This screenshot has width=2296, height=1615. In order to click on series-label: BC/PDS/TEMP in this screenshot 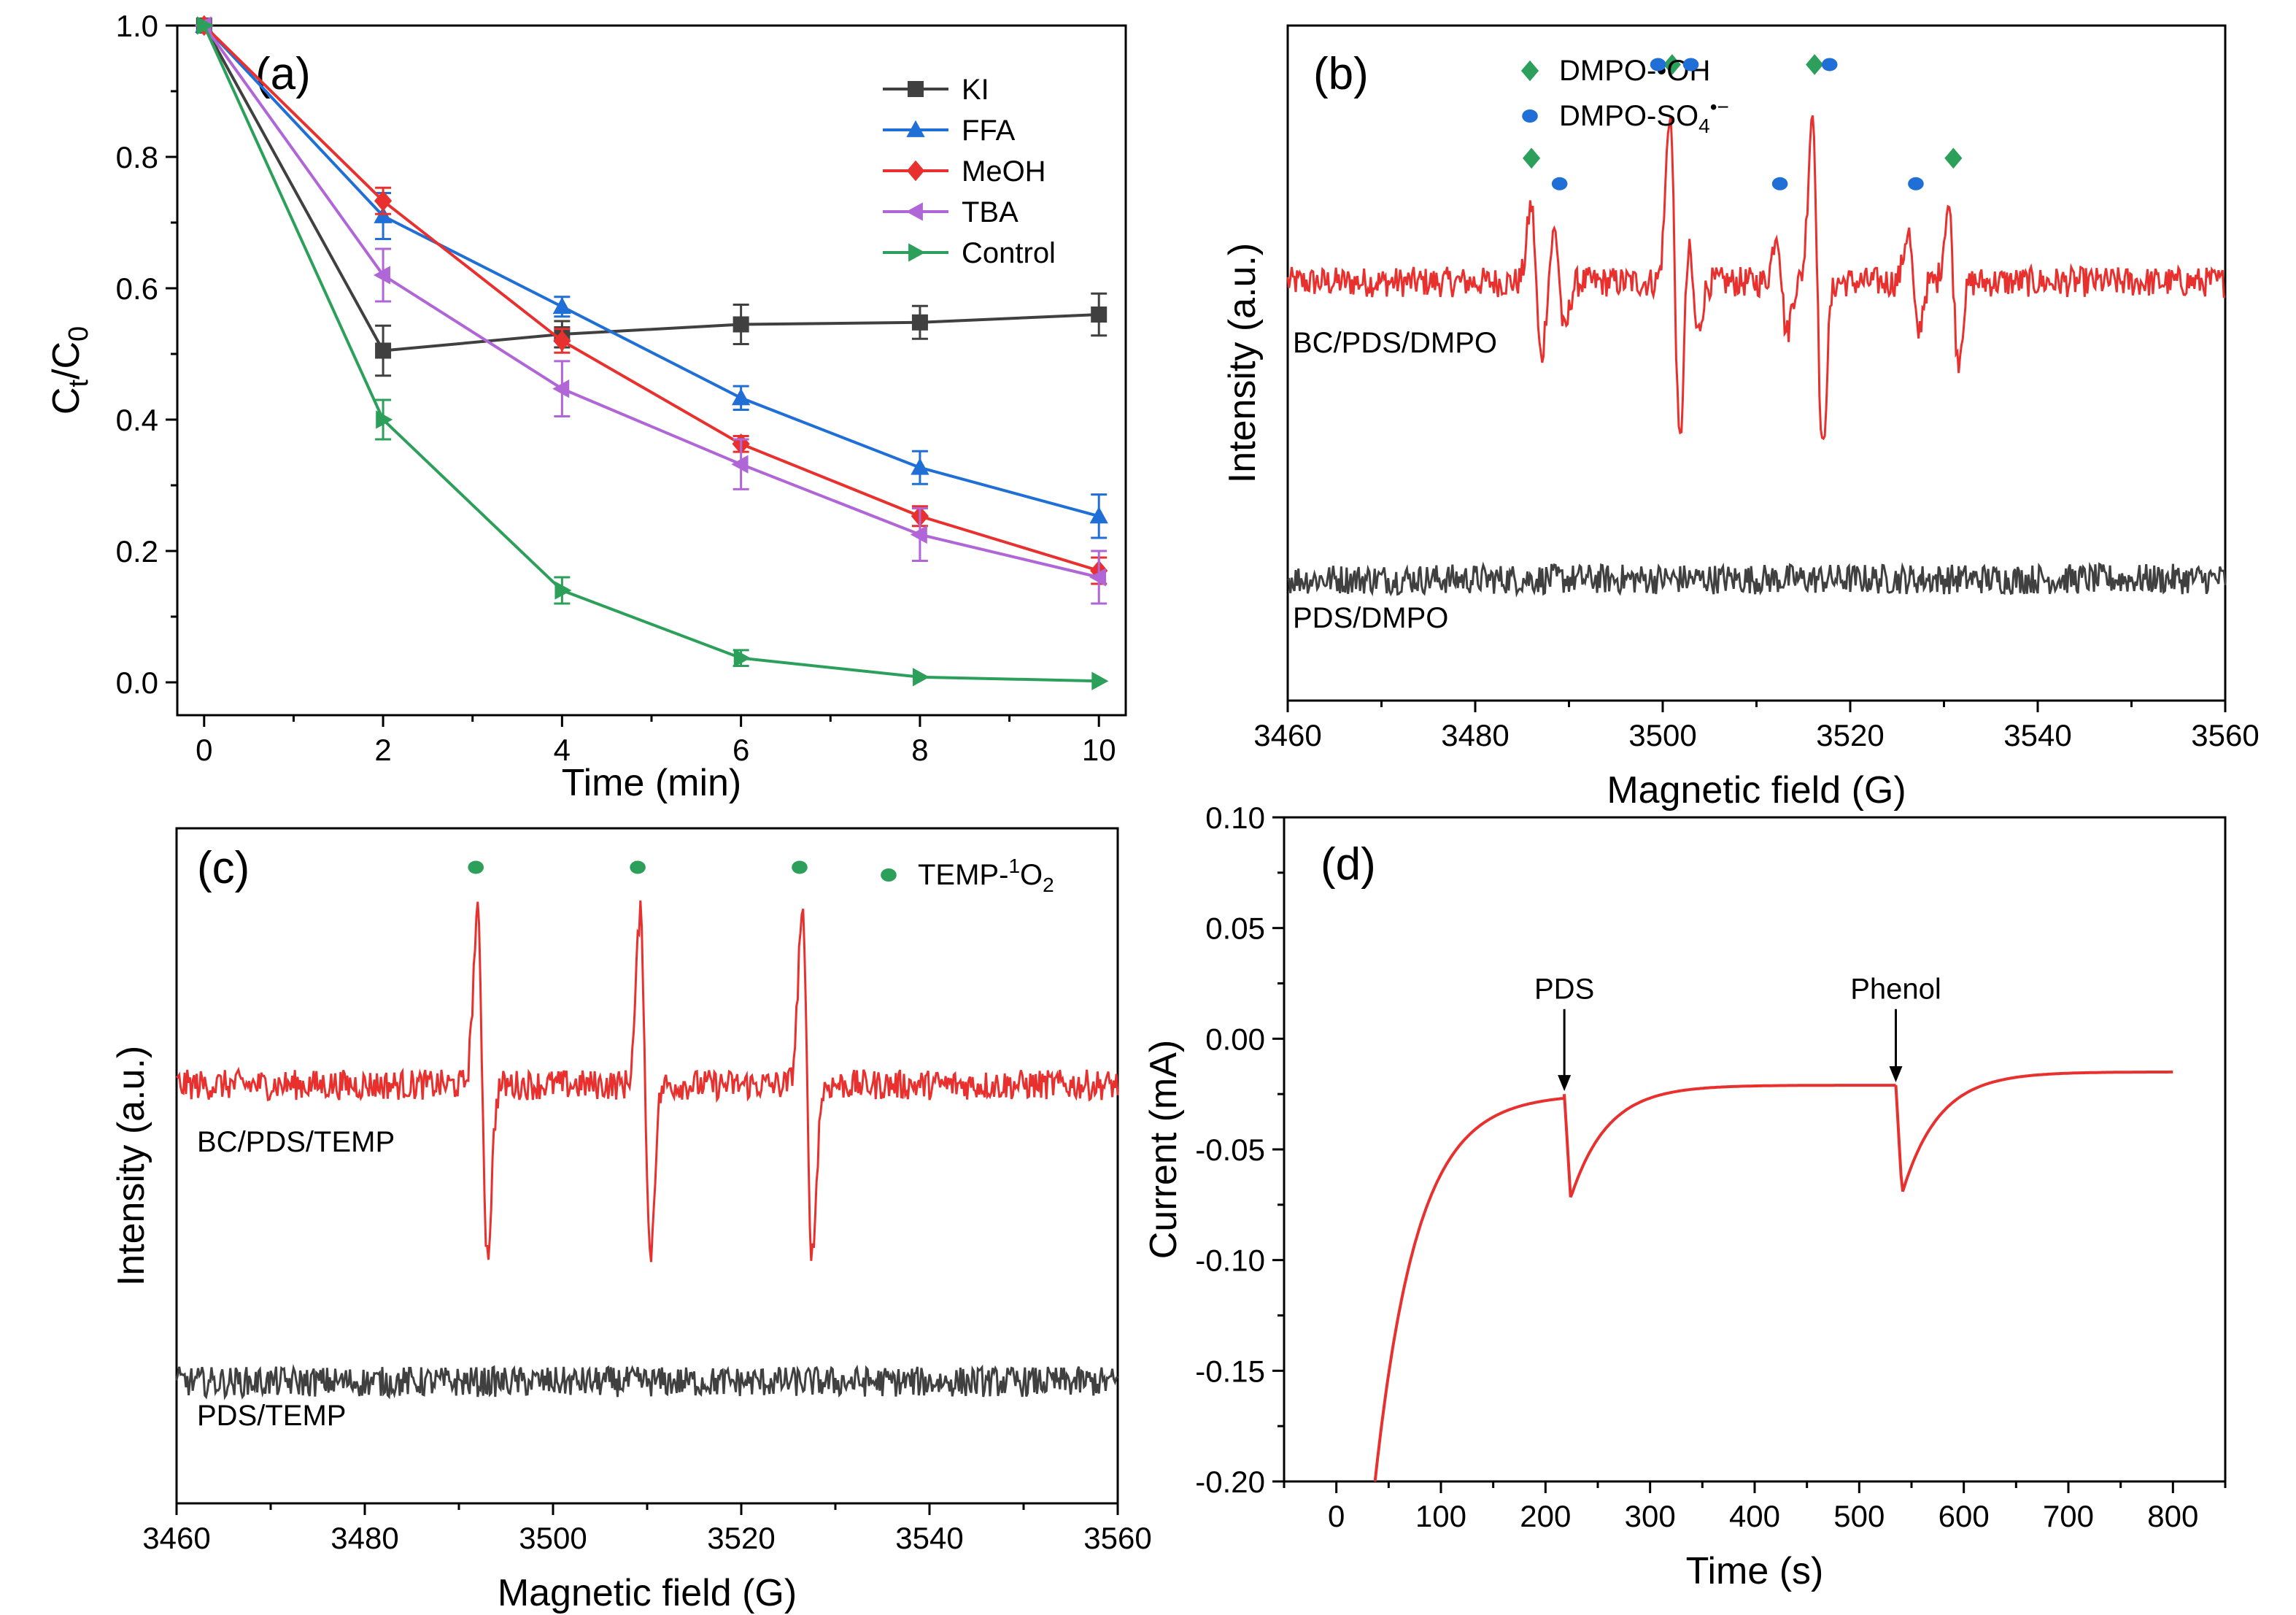, I will do `click(296, 1142)`.